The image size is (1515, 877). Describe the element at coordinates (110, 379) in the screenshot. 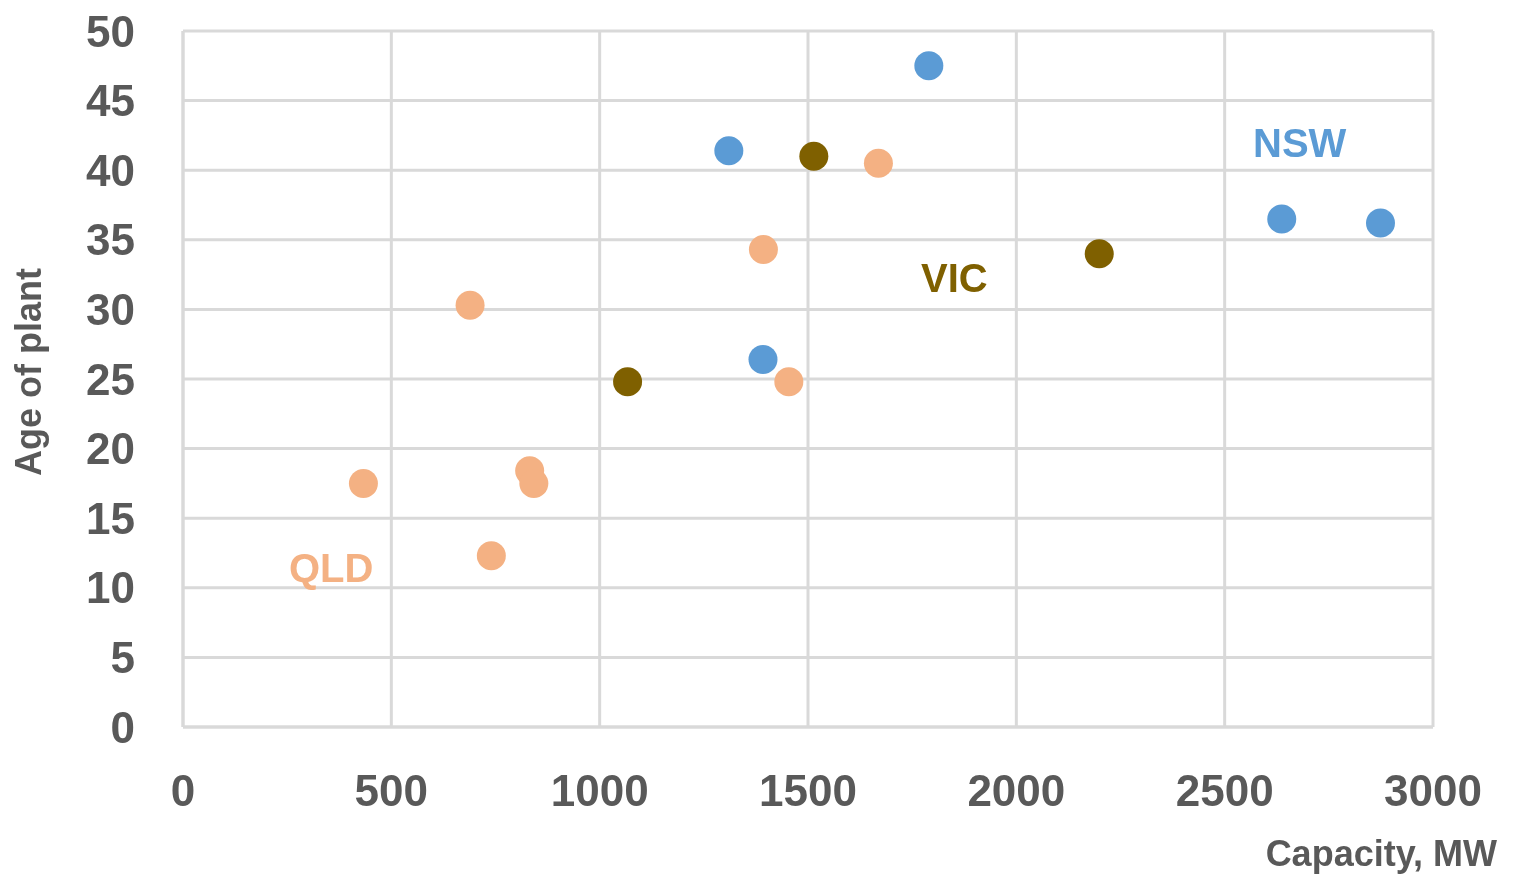

I see `y-tick-label: 25` at that location.